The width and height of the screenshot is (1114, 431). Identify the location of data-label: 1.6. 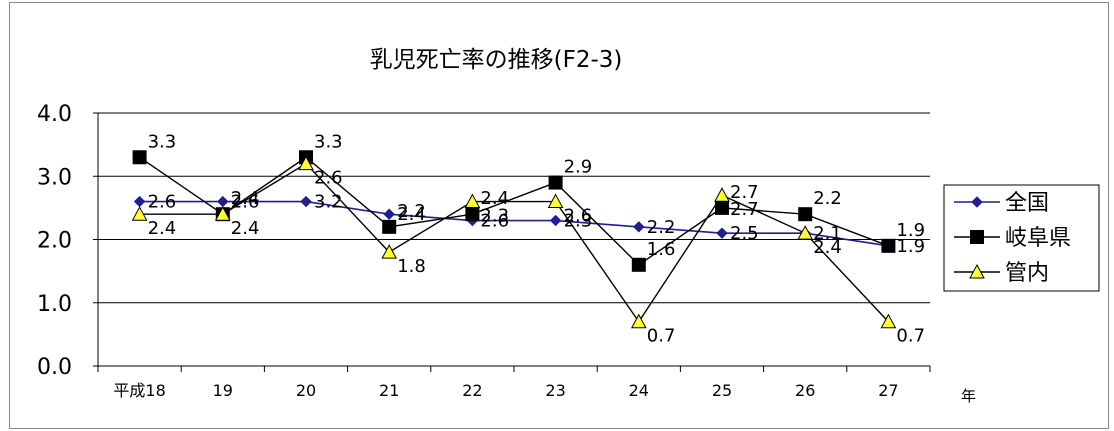
(661, 249).